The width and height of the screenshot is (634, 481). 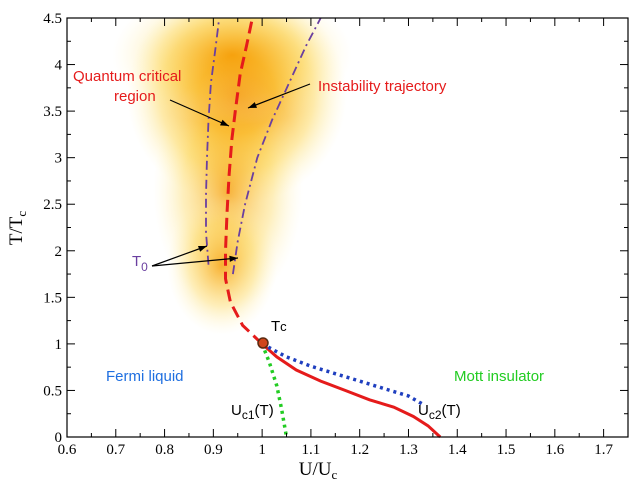 What do you see at coordinates (359, 450) in the screenshot?
I see `x-tick-label: 1.2` at bounding box center [359, 450].